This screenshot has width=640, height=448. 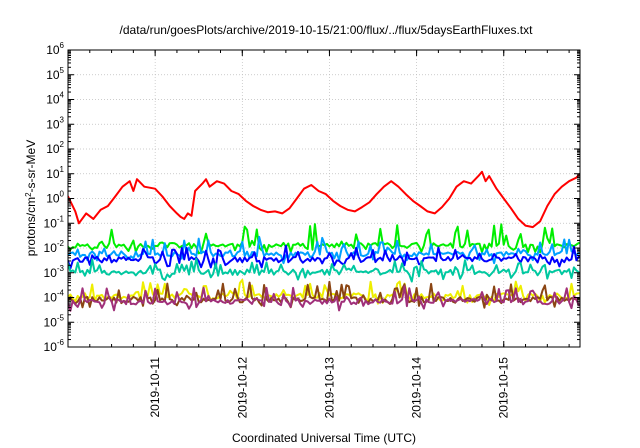 What do you see at coordinates (417, 388) in the screenshot?
I see `x-tick-label: 2019-10-14` at bounding box center [417, 388].